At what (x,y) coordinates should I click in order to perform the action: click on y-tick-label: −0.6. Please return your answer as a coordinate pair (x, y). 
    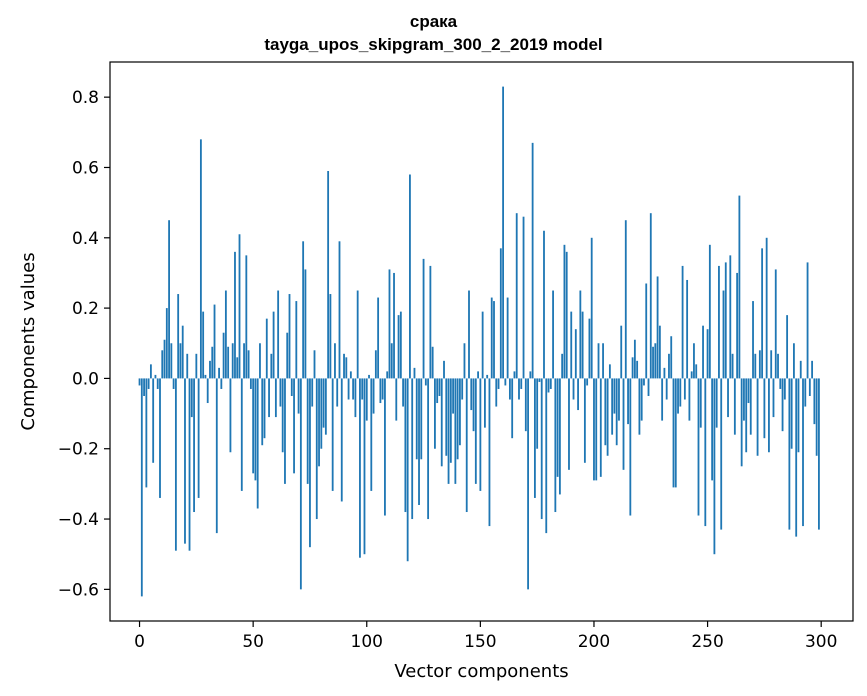
    Looking at the image, I should click on (78, 590).